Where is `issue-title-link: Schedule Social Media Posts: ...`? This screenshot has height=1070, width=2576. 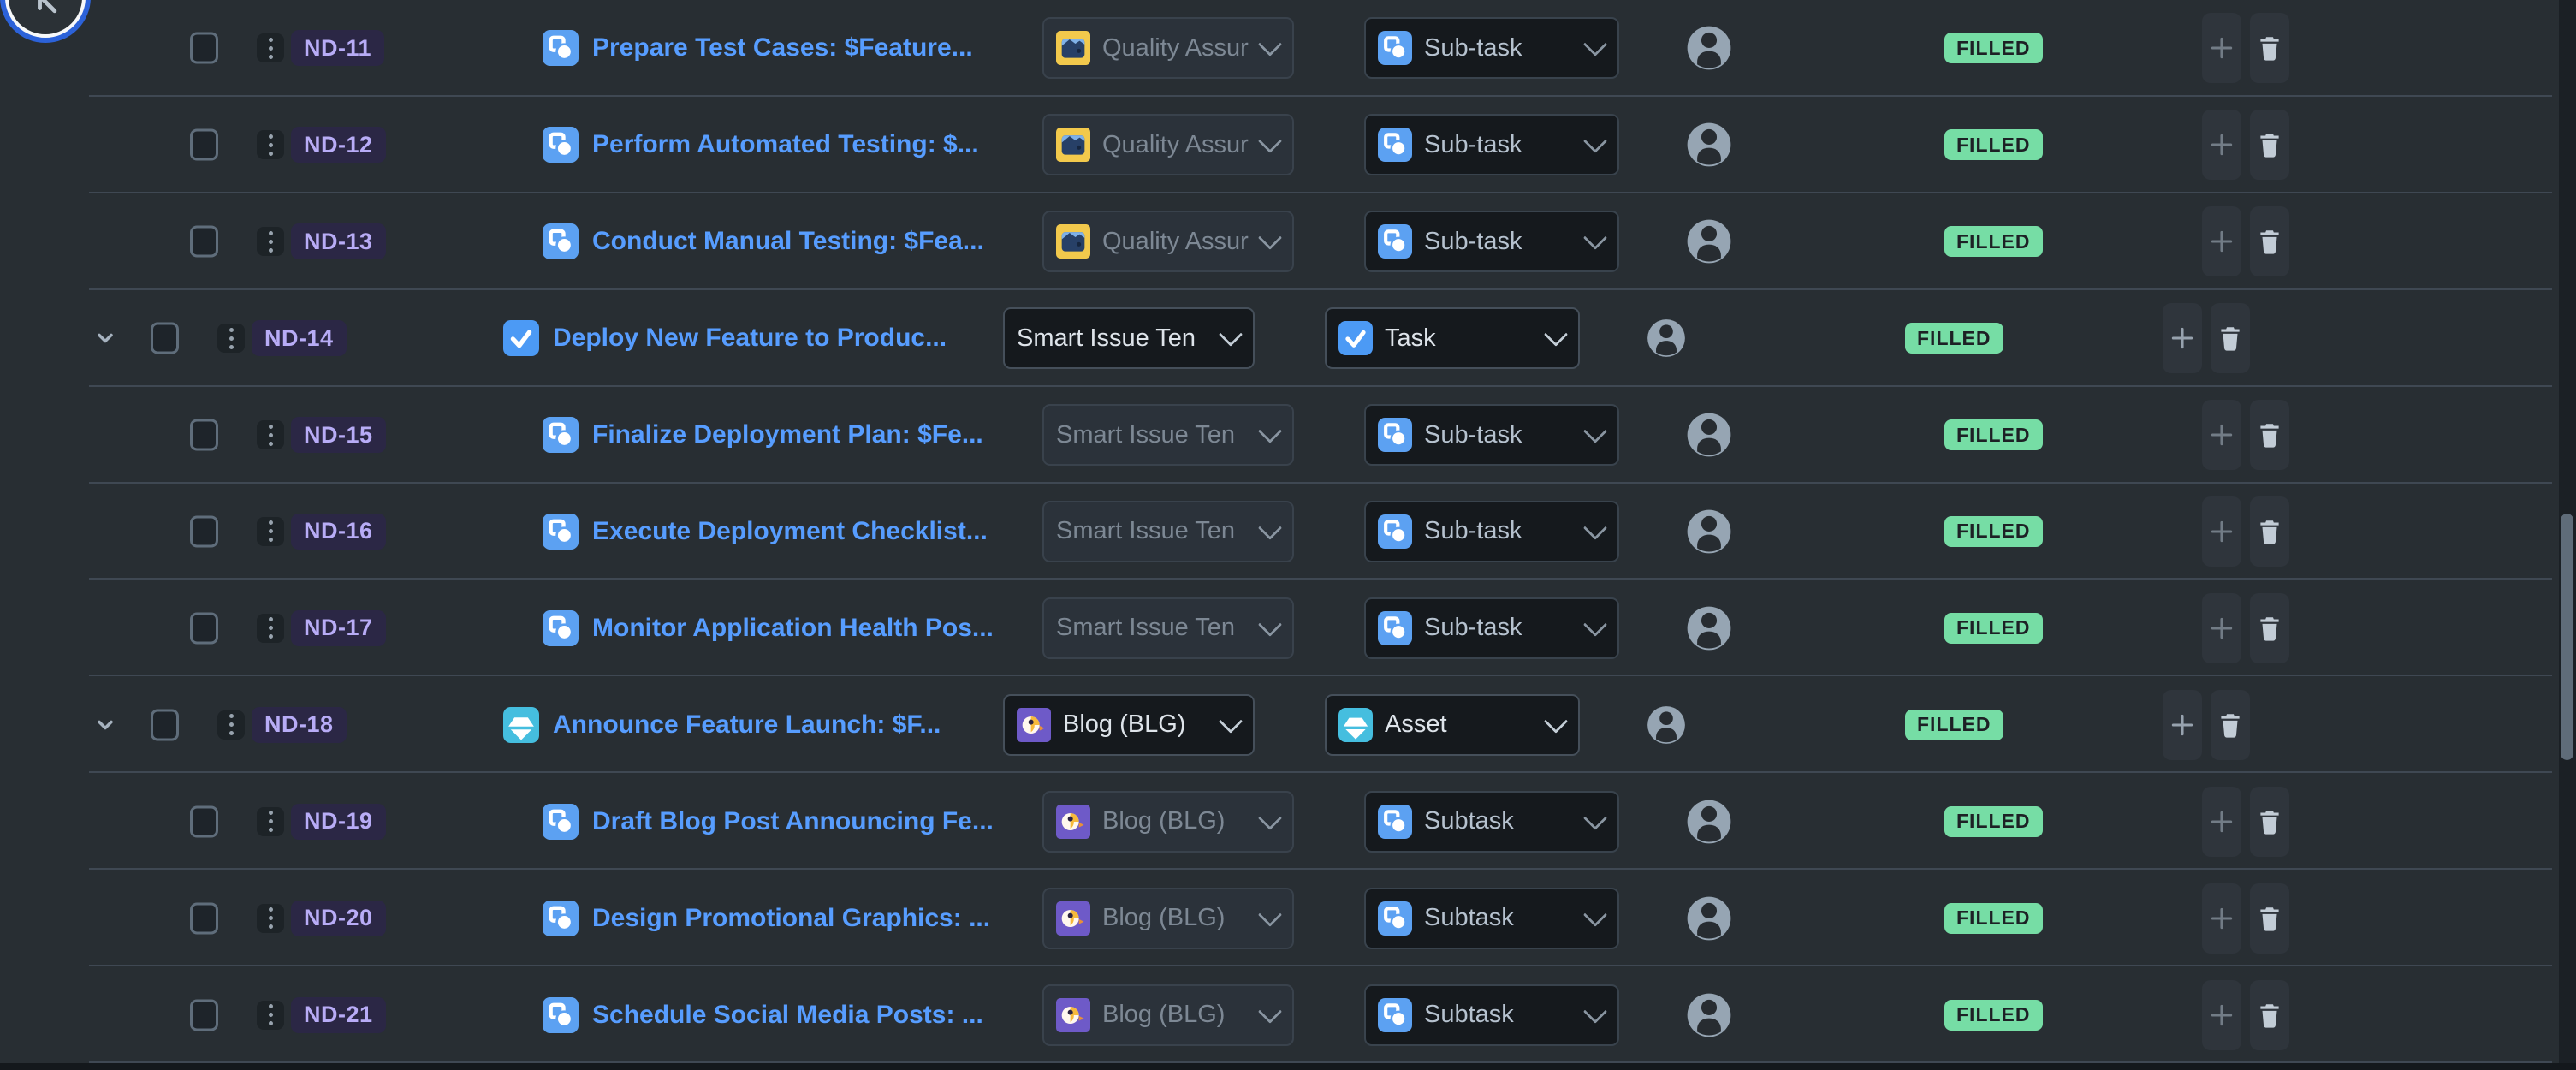 issue-title-link: Schedule Social Media Posts: ... is located at coordinates (787, 1014).